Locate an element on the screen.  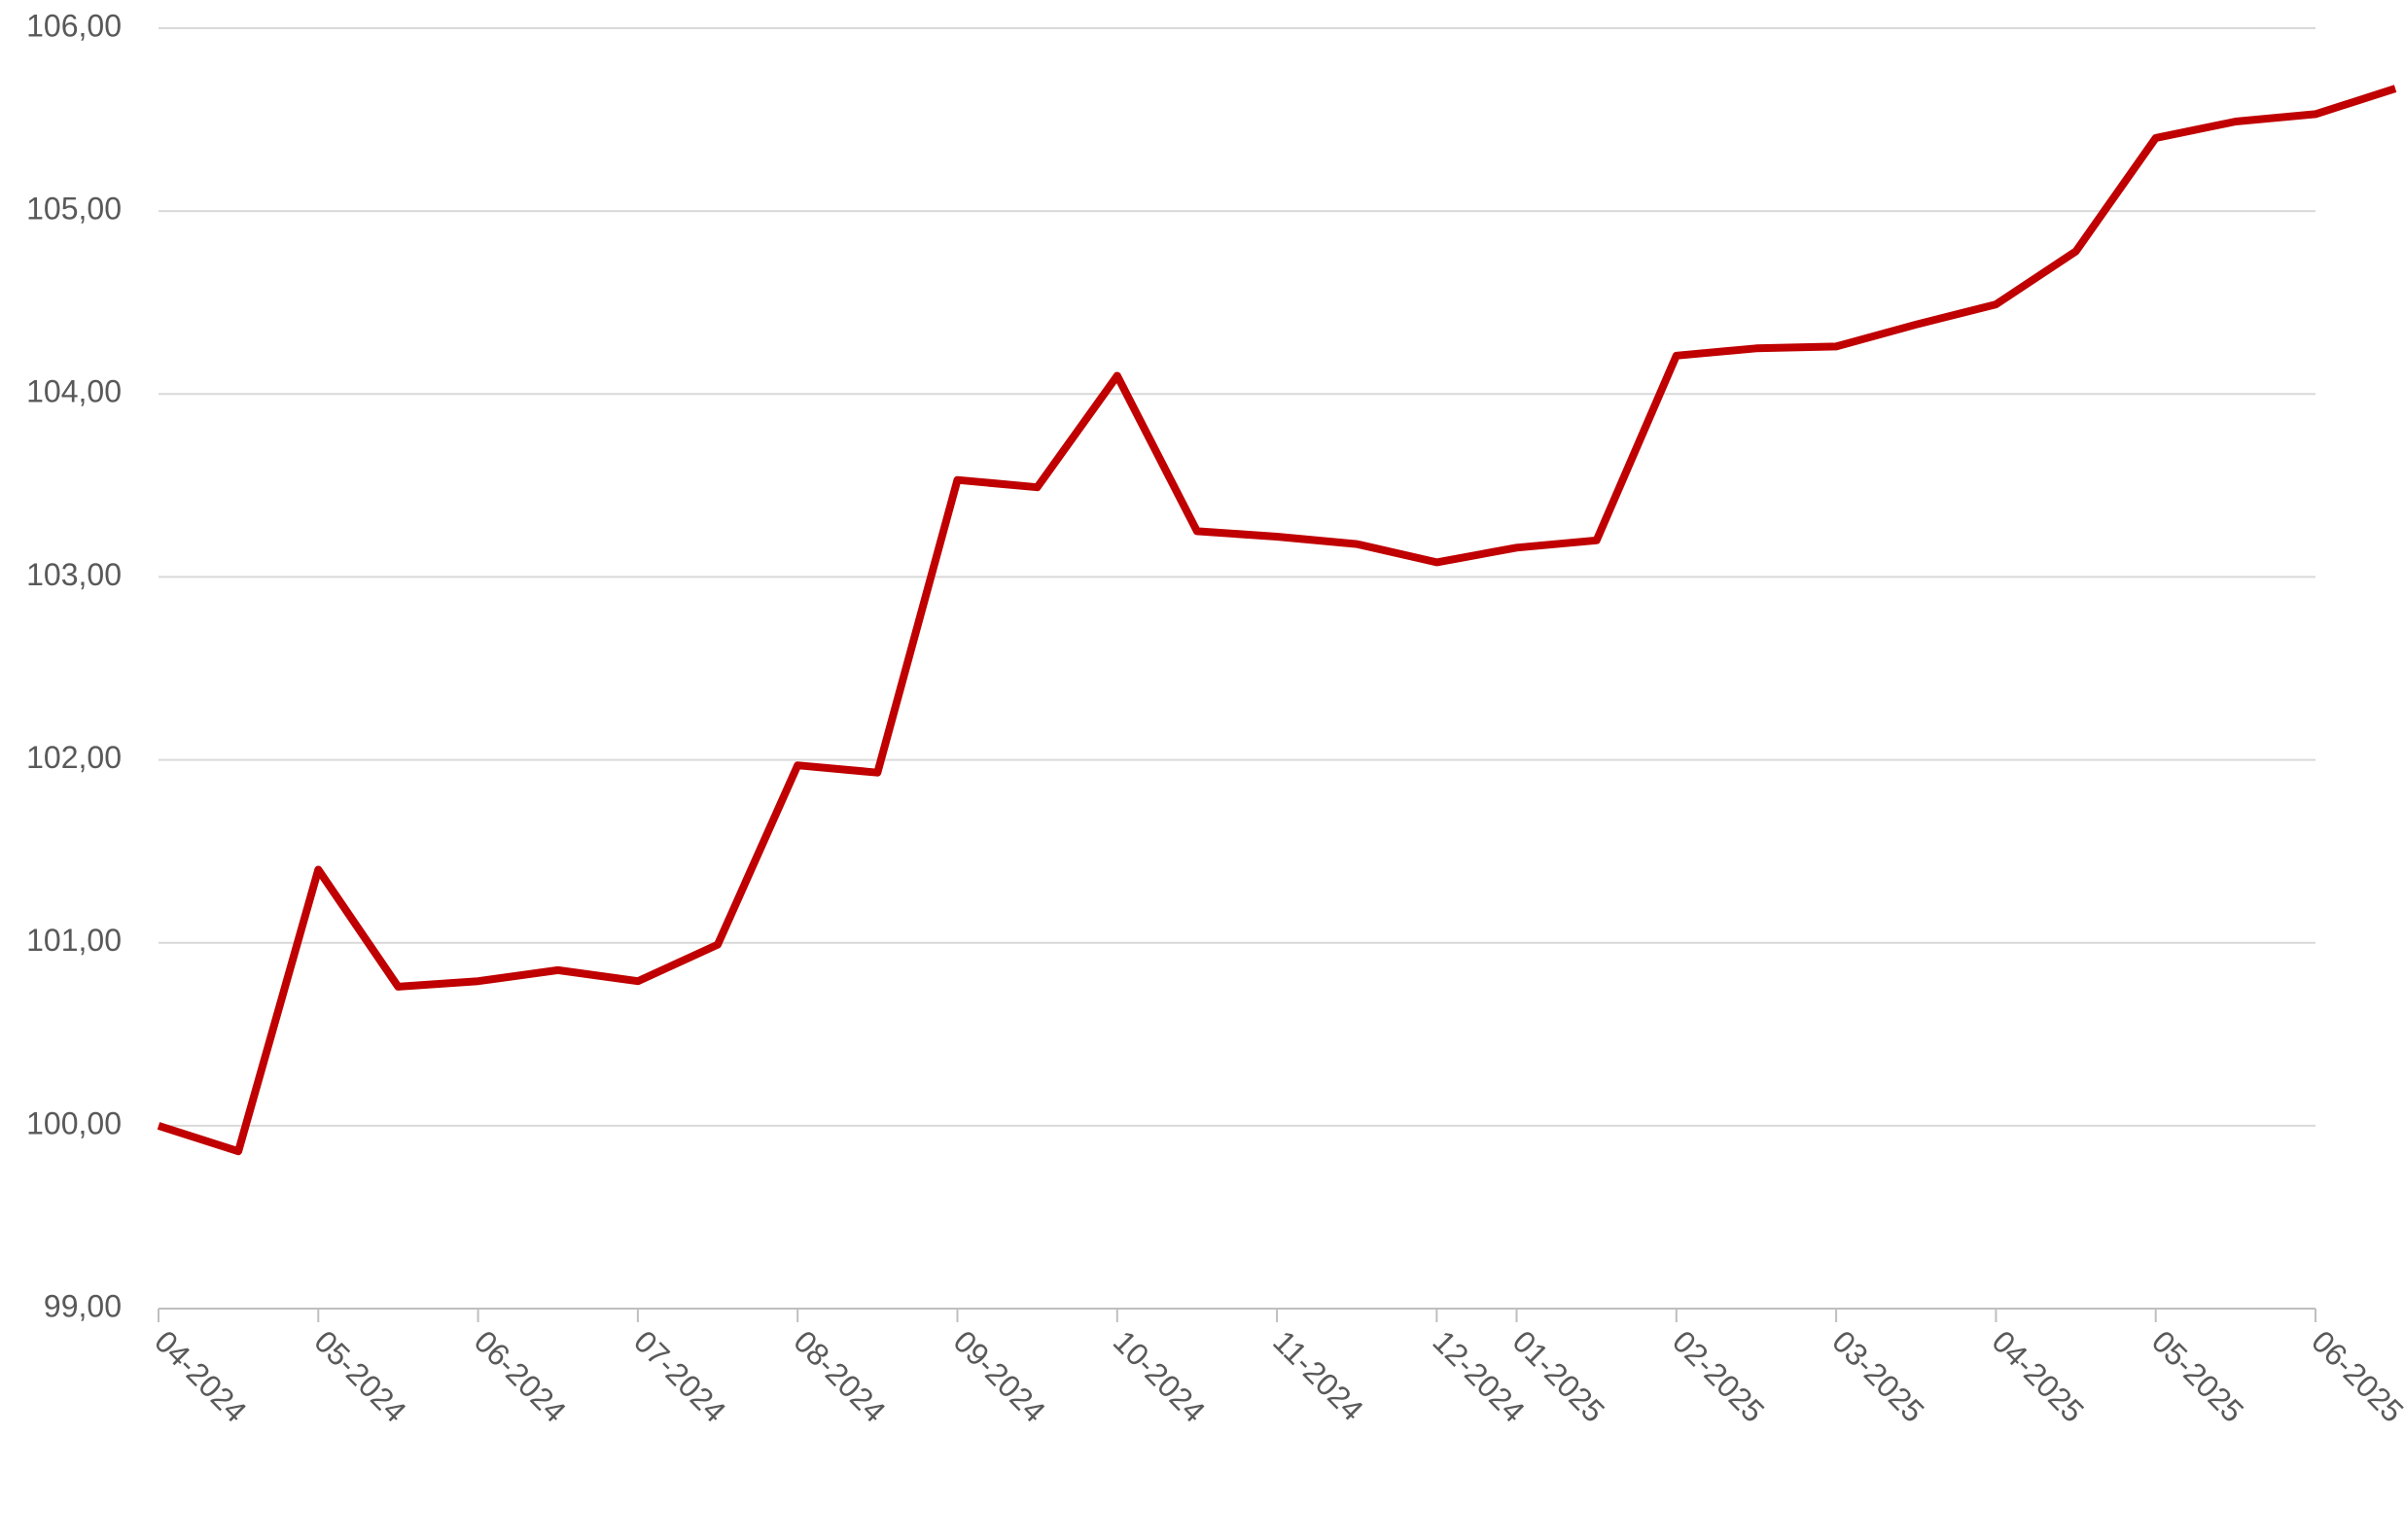
x-tick-label: 04-2025 is located at coordinates (2037, 1375).